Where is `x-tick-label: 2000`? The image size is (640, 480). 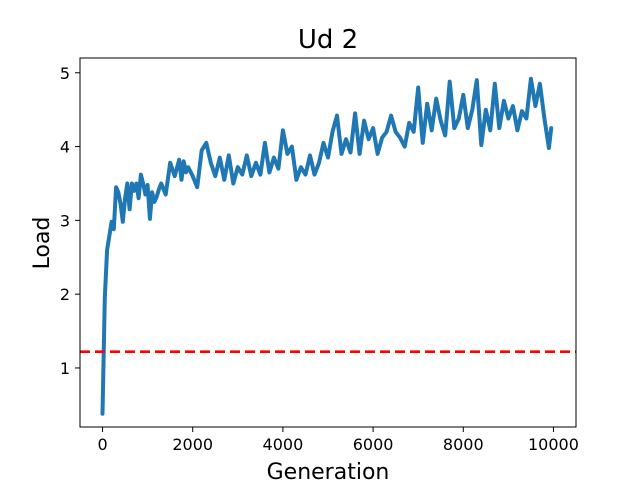 x-tick-label: 2000 is located at coordinates (192, 444).